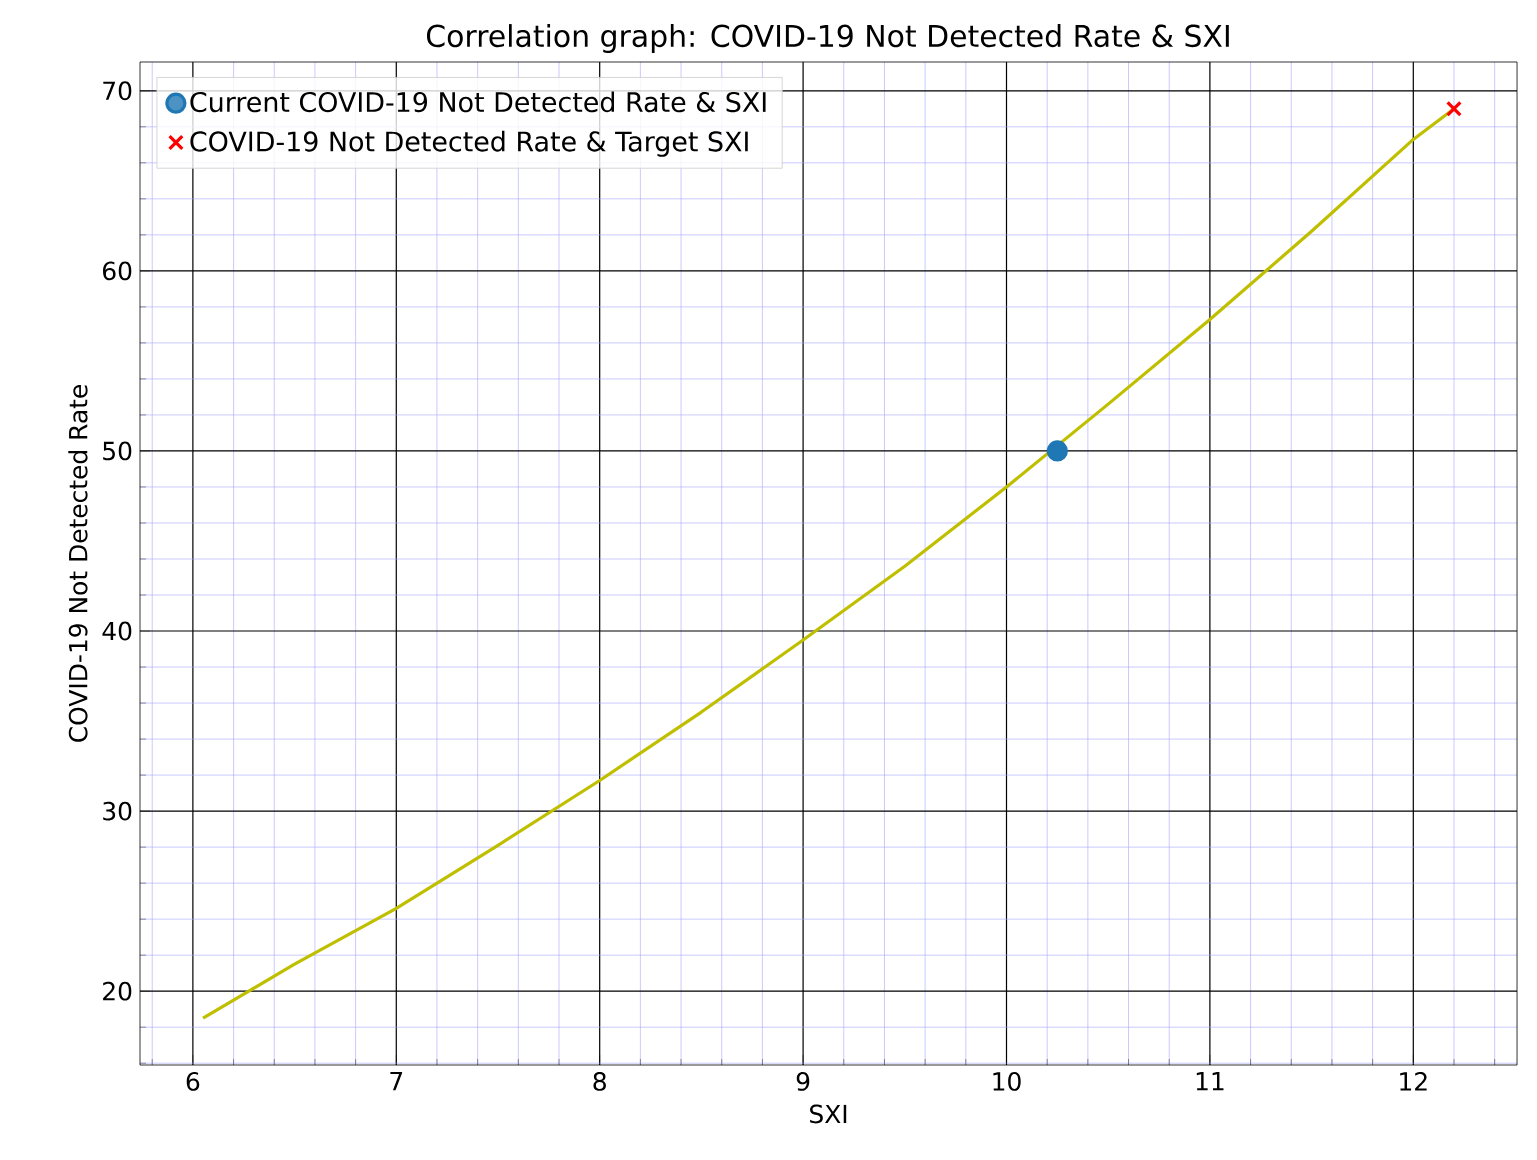  Describe the element at coordinates (803, 1081) in the screenshot. I see `x-tick-label: 9` at that location.